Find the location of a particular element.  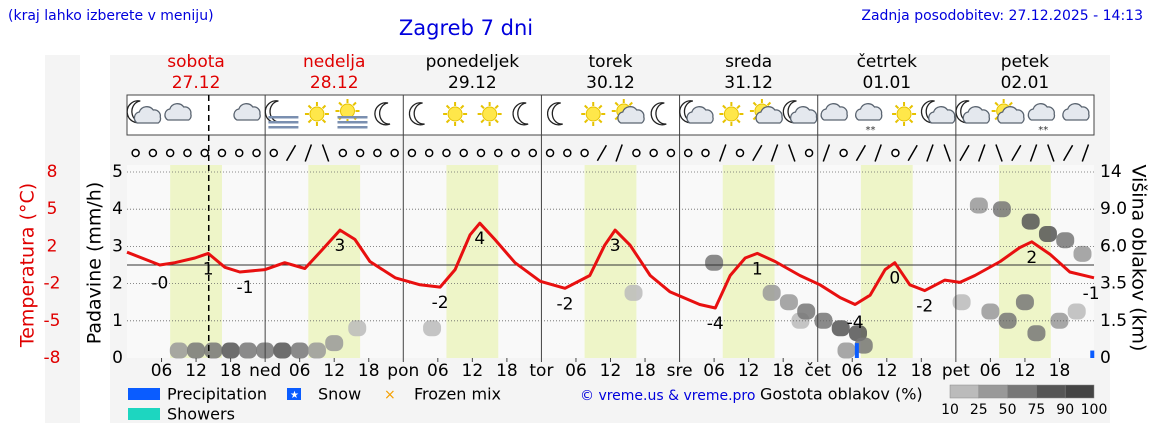

left-panel is located at coordinates (62, 239).